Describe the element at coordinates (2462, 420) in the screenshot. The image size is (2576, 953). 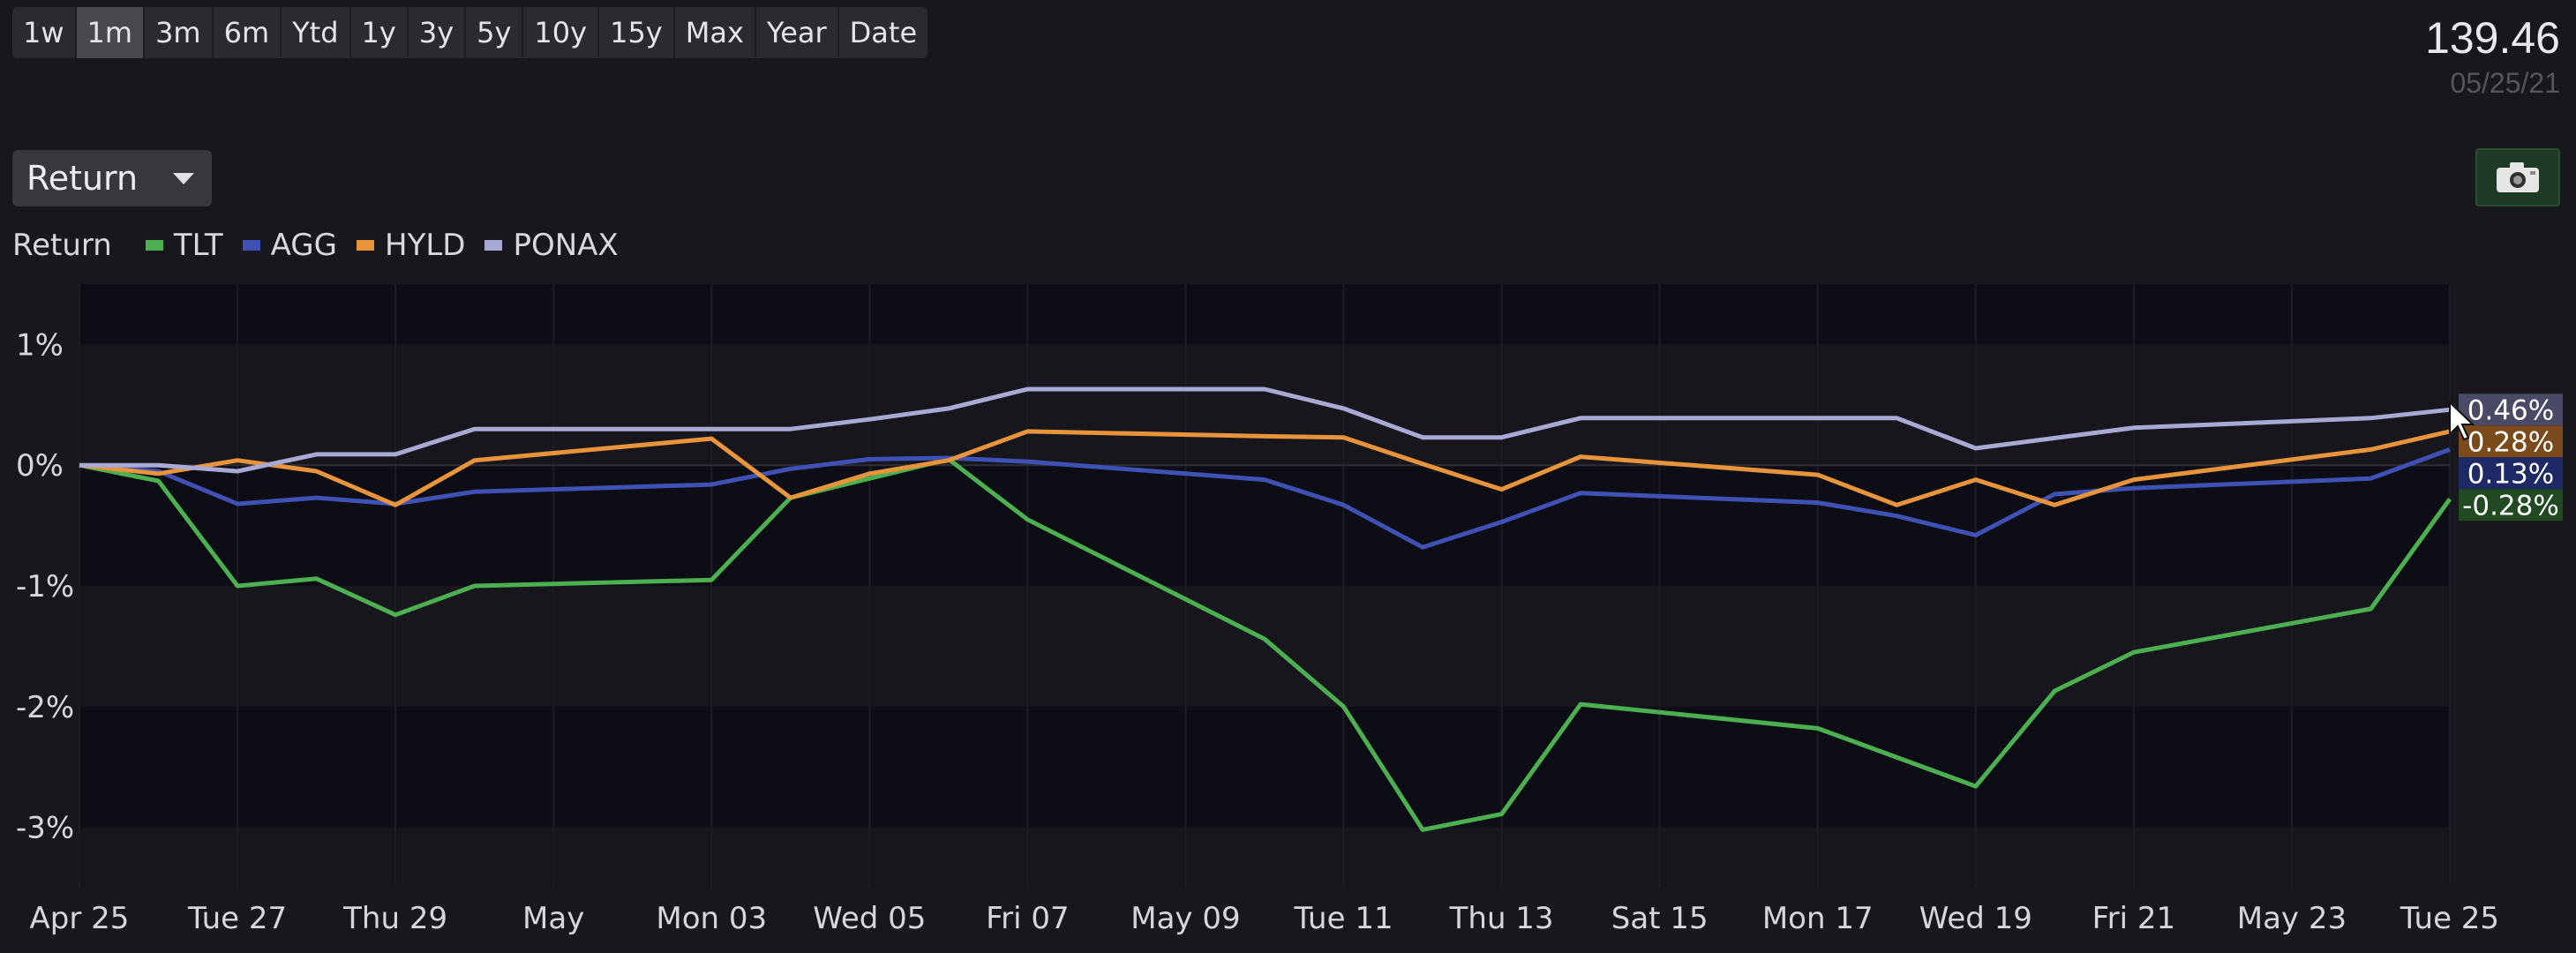
I see `mouse-cursor-icon` at that location.